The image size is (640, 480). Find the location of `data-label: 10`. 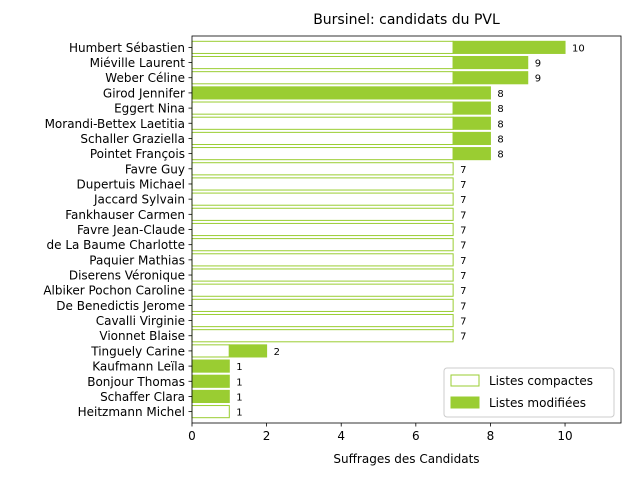

data-label: 10 is located at coordinates (578, 48).